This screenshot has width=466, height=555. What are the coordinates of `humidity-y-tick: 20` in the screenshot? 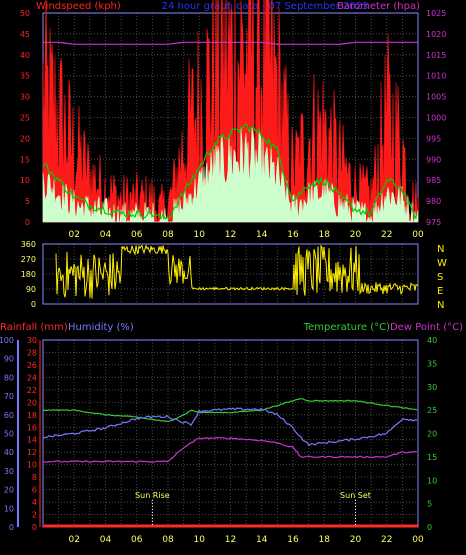 It's located at (9, 490).